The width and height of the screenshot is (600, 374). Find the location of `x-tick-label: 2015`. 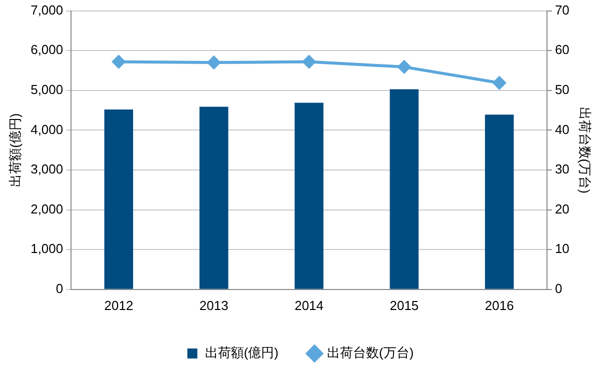

x-tick-label: 2015 is located at coordinates (404, 305).